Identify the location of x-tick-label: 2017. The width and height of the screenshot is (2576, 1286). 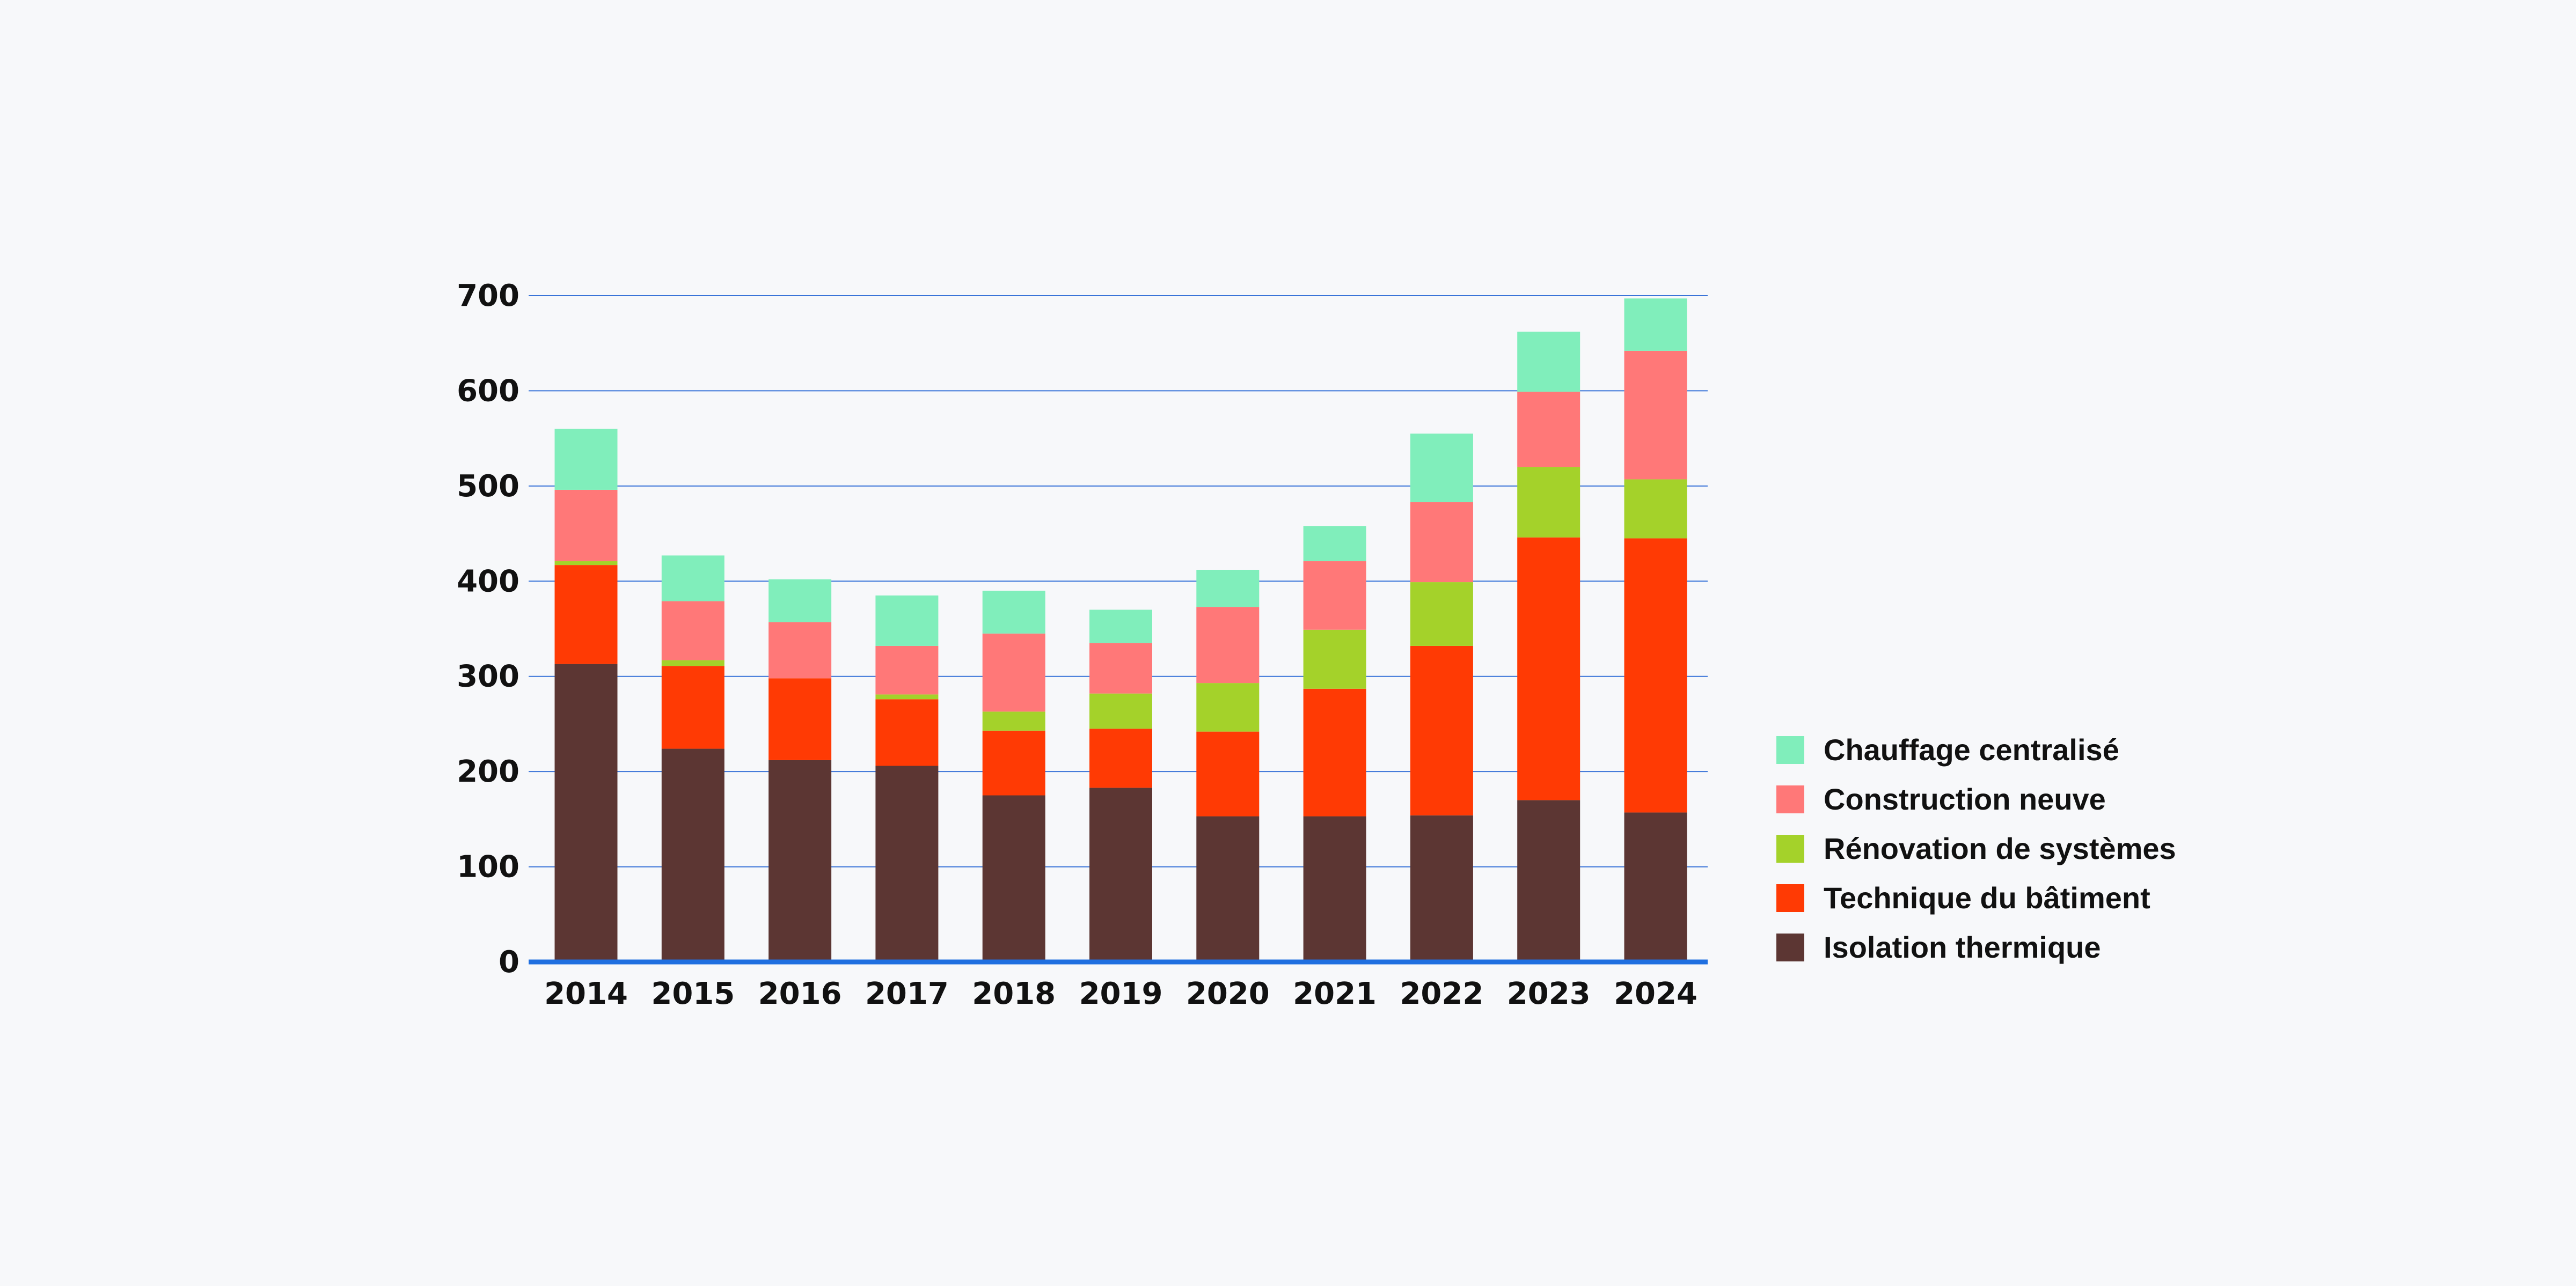
(907, 993).